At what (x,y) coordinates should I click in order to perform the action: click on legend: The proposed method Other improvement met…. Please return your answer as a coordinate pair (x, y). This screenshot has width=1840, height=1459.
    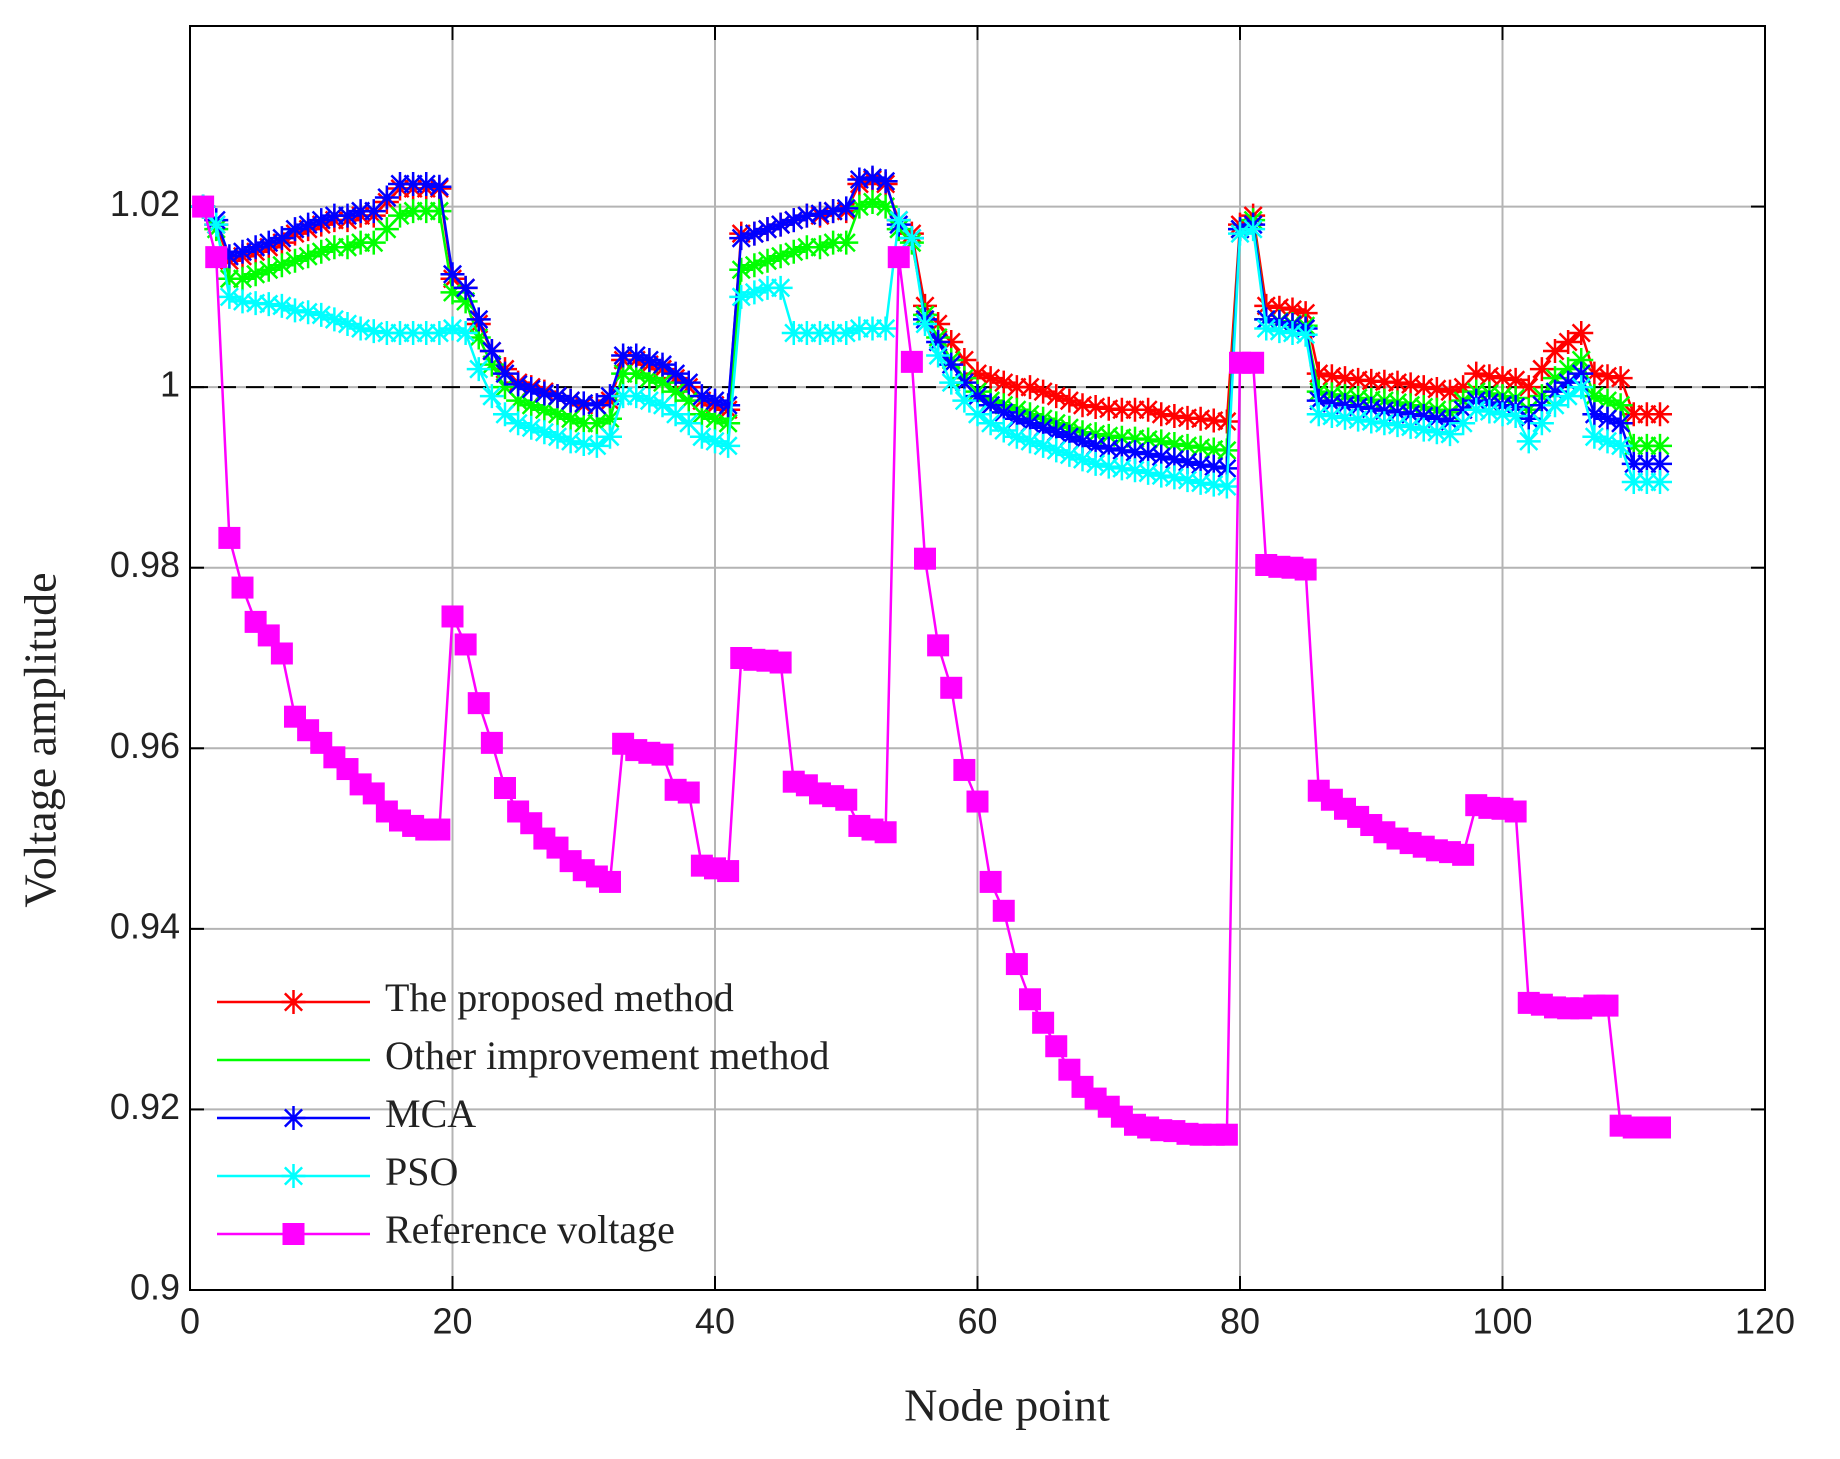
    Looking at the image, I should click on (523, 1113).